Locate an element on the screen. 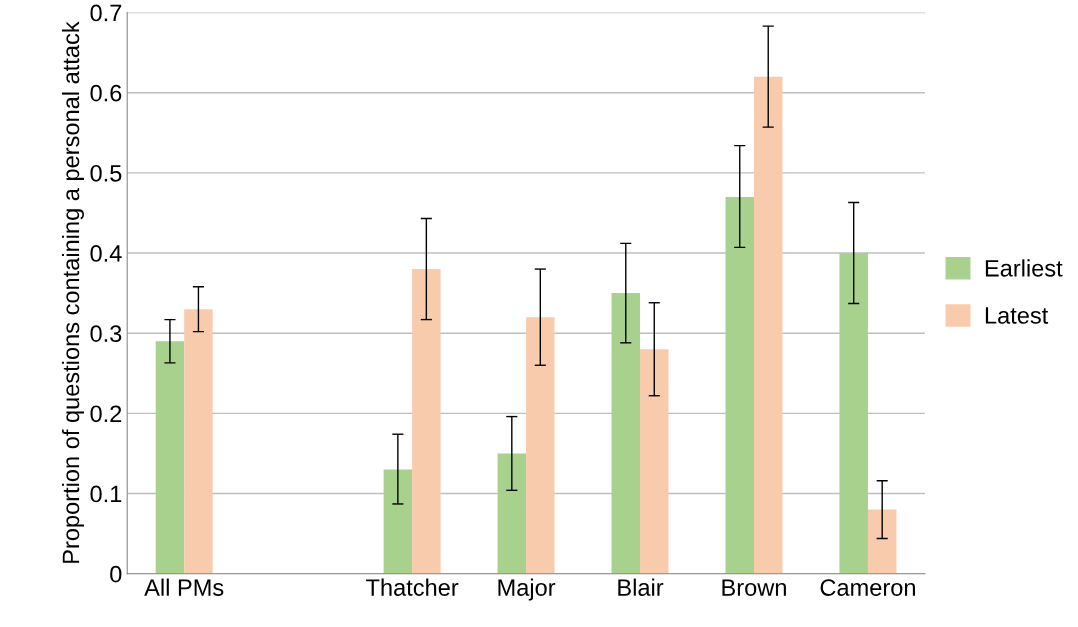 This screenshot has height=627, width=1078. x-tick-label: Major is located at coordinates (527, 589).